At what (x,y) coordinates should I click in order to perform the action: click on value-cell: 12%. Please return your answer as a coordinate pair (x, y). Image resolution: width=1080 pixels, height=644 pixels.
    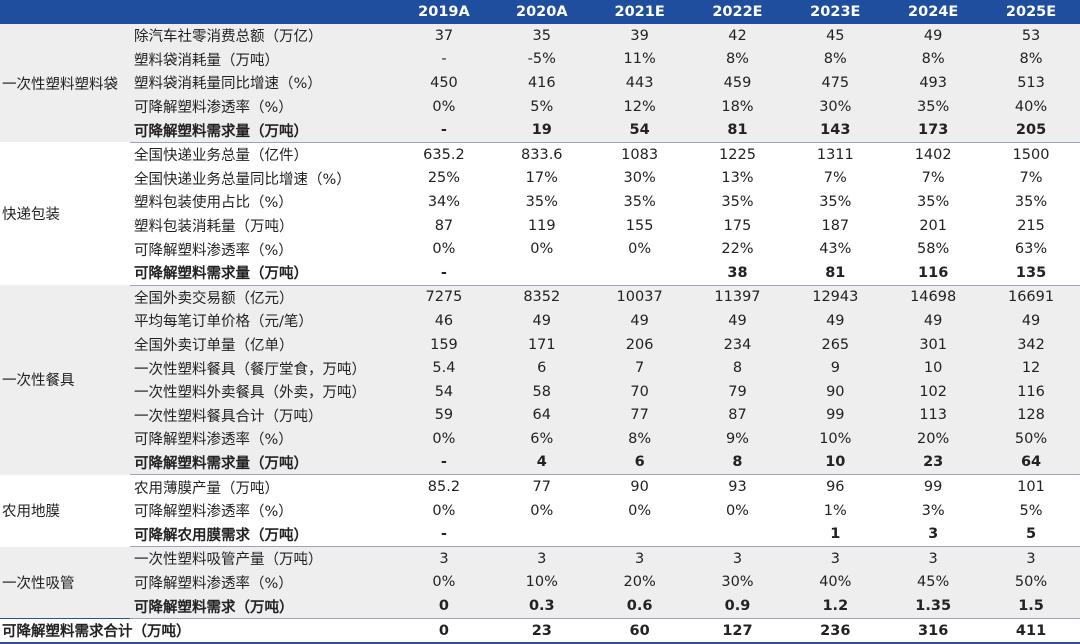
    Looking at the image, I should click on (639, 106).